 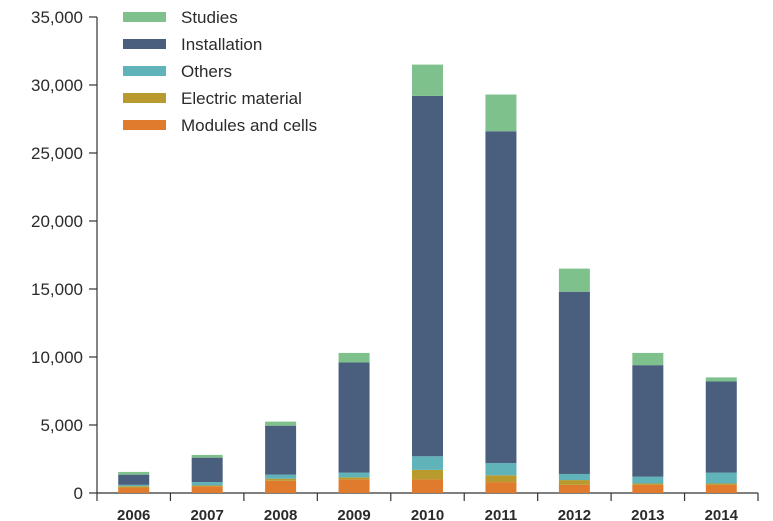 What do you see at coordinates (280, 514) in the screenshot?
I see `x-tick-label: 2008` at bounding box center [280, 514].